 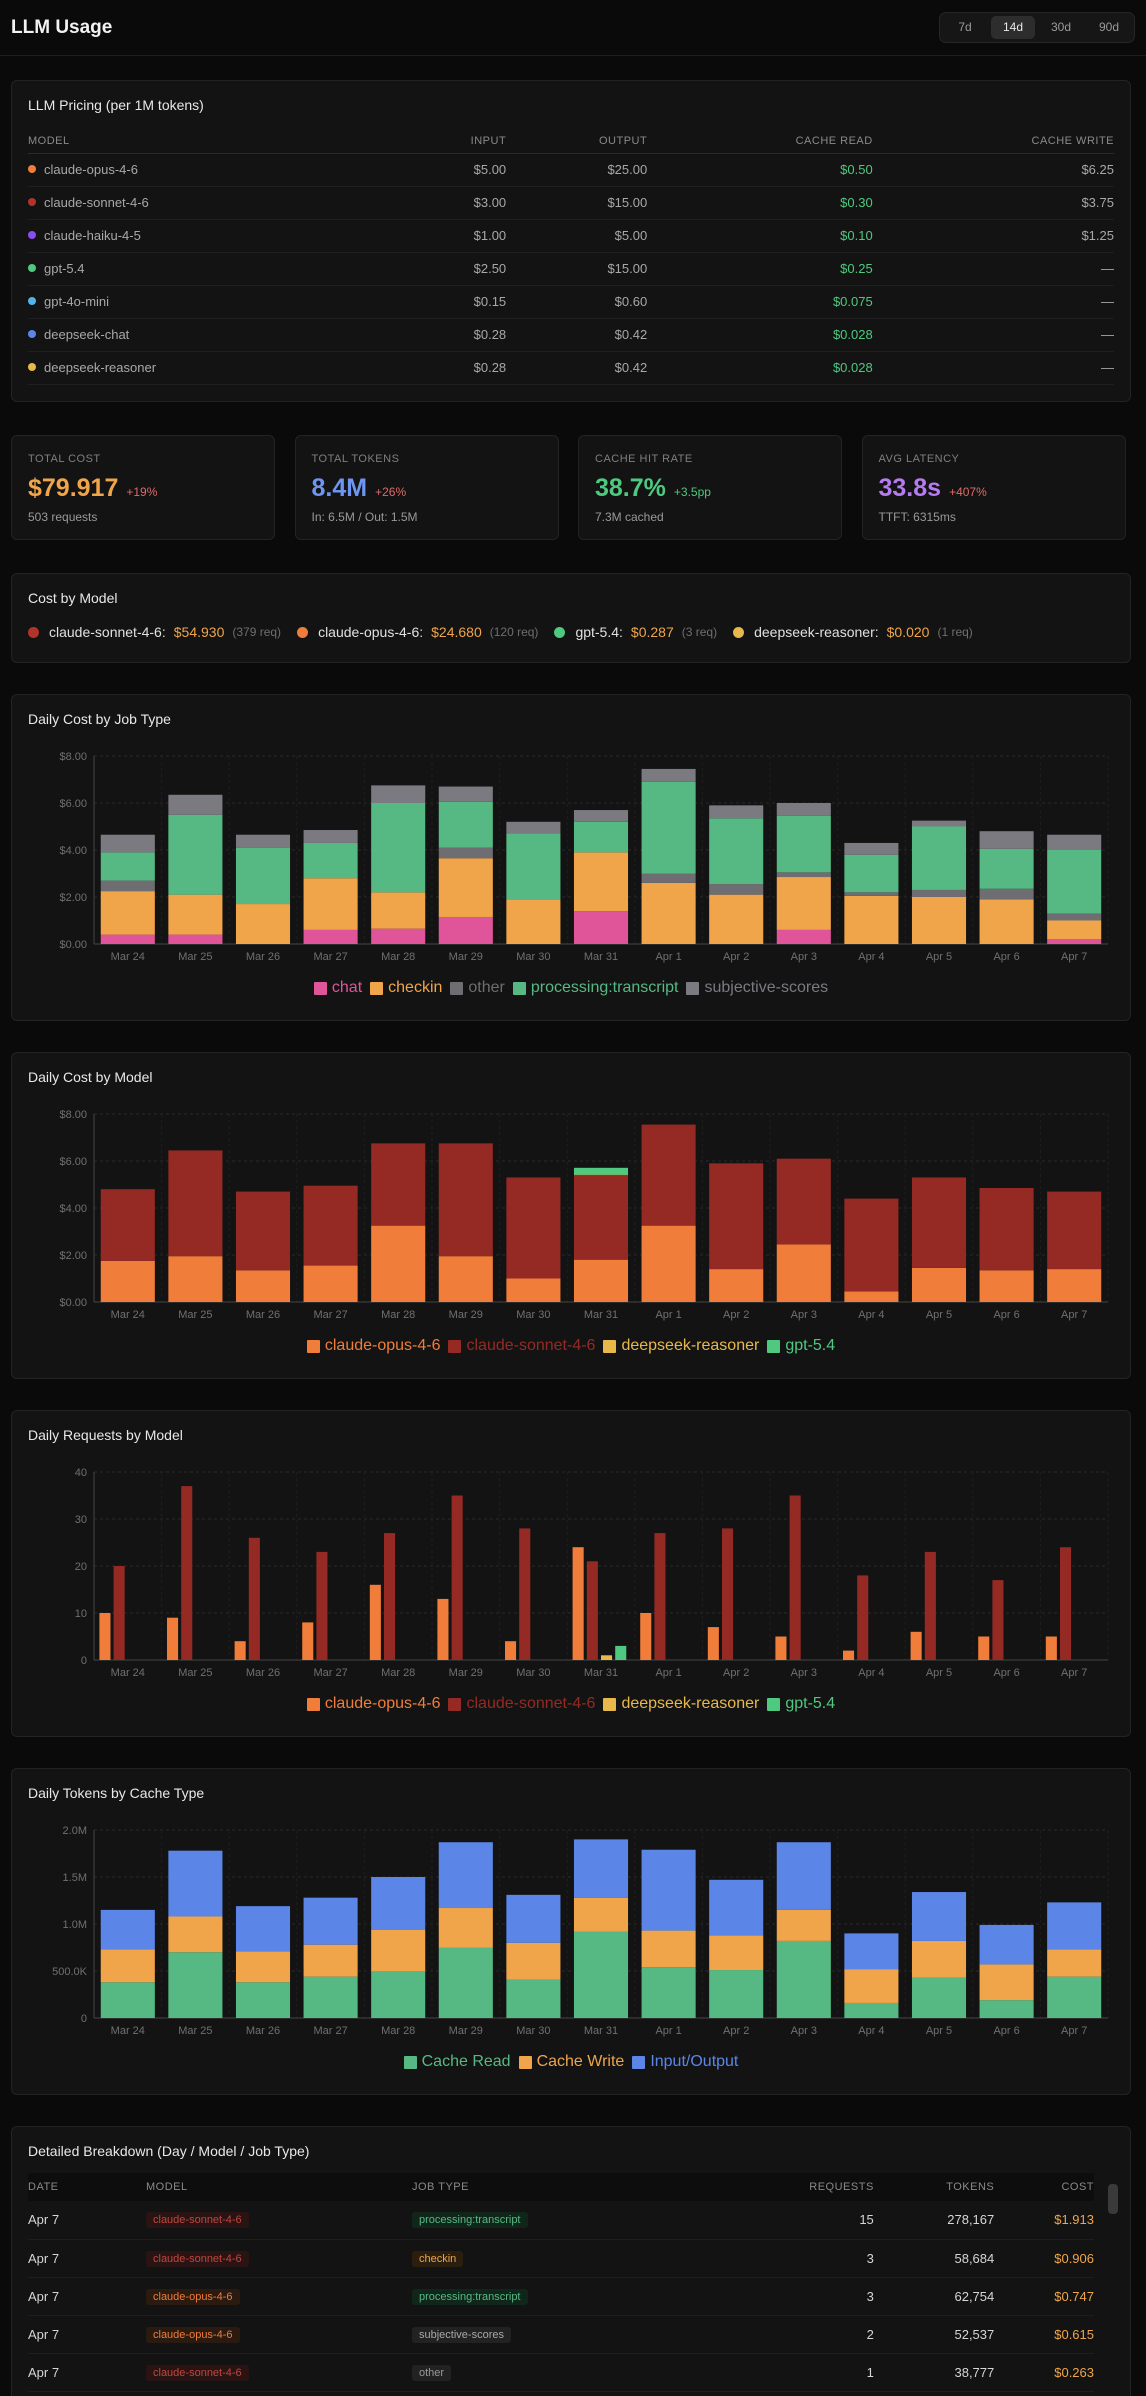 I want to click on range-option-30d: 30d, so click(x=1061, y=27).